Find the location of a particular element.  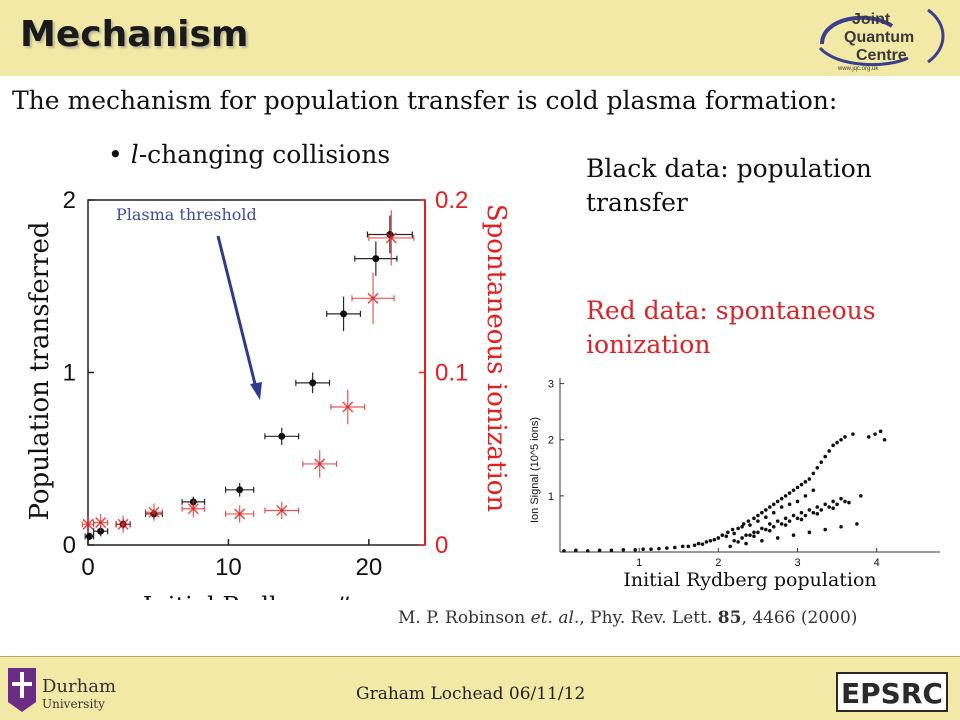

footer-divider is located at coordinates (480, 656).